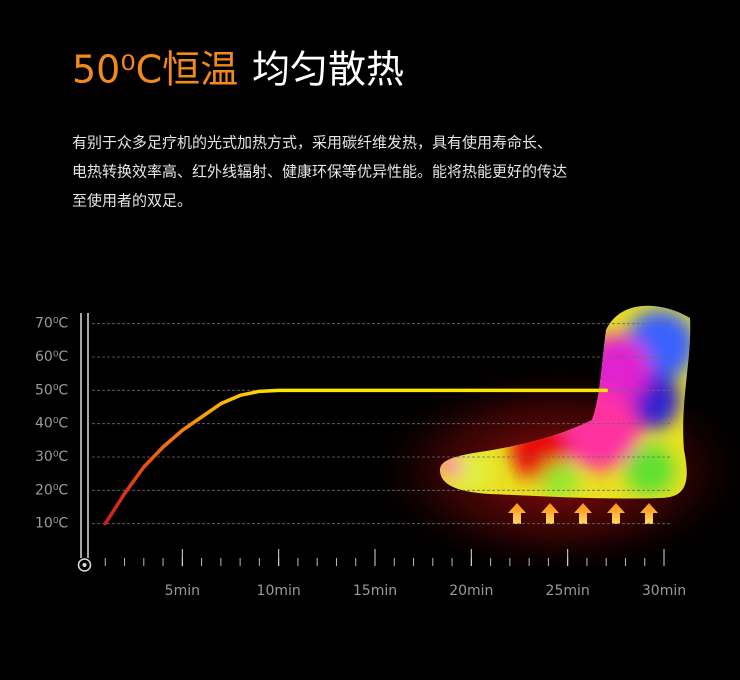 The height and width of the screenshot is (680, 740). Describe the element at coordinates (568, 591) in the screenshot. I see `x-tick-label: 25min` at that location.